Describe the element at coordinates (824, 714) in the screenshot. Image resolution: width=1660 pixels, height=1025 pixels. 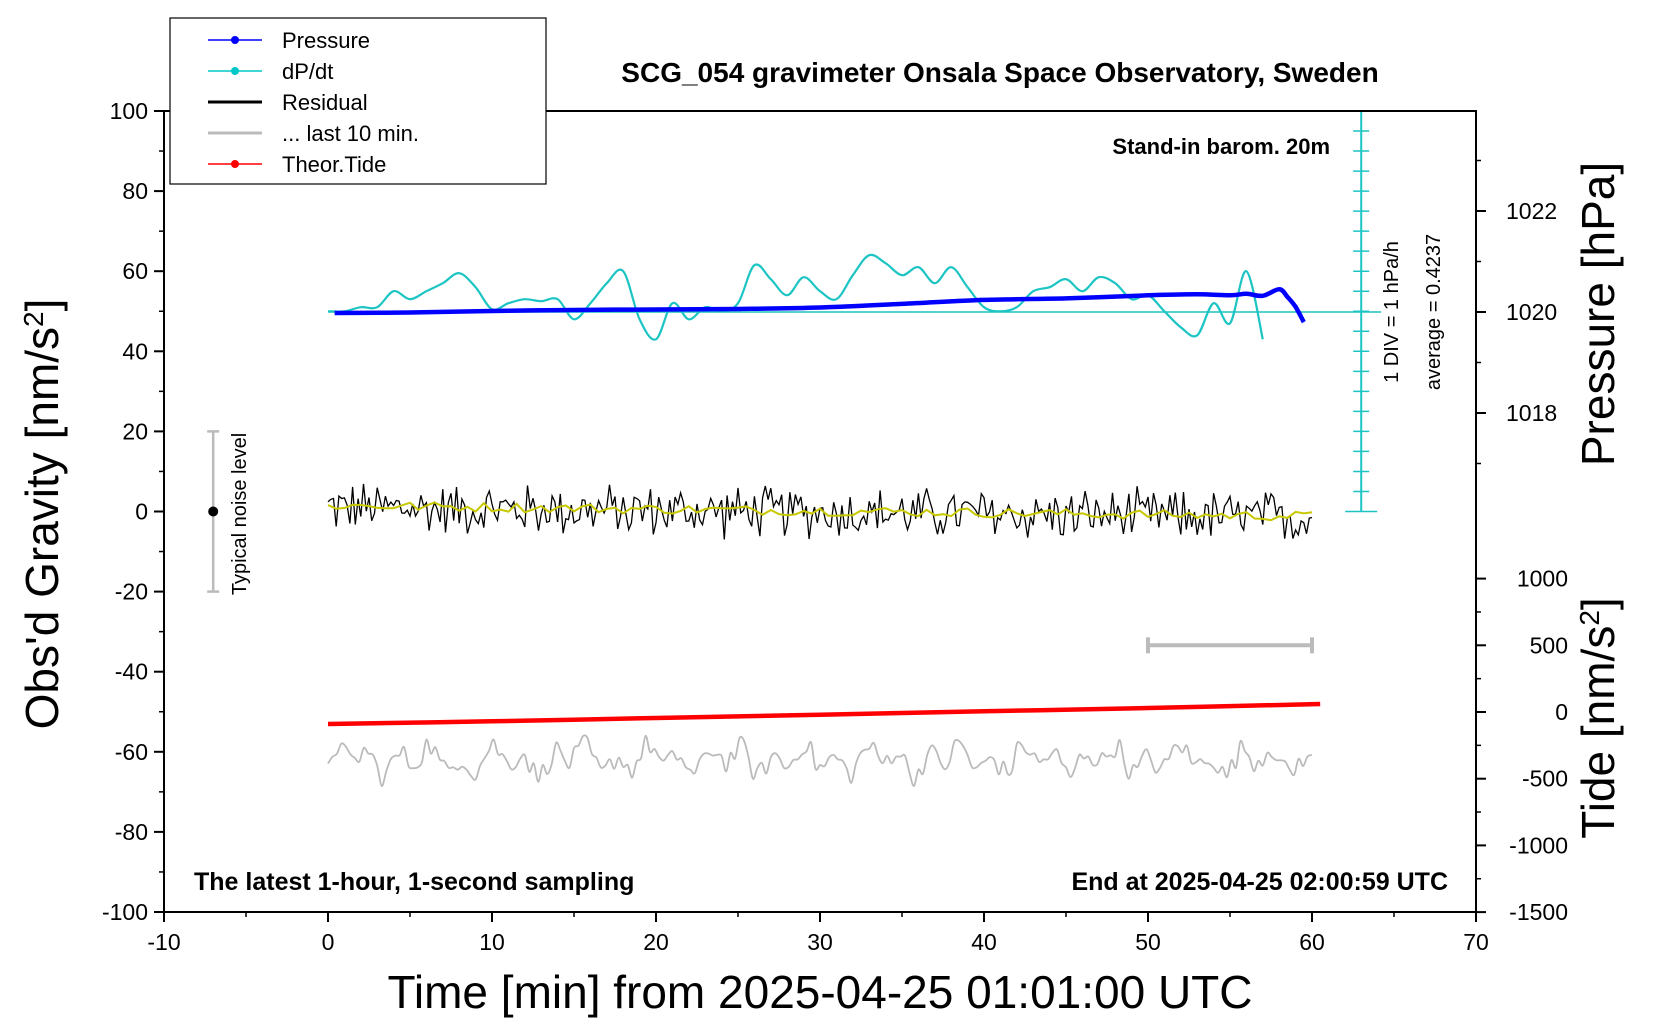
I see `series-tide-line` at that location.